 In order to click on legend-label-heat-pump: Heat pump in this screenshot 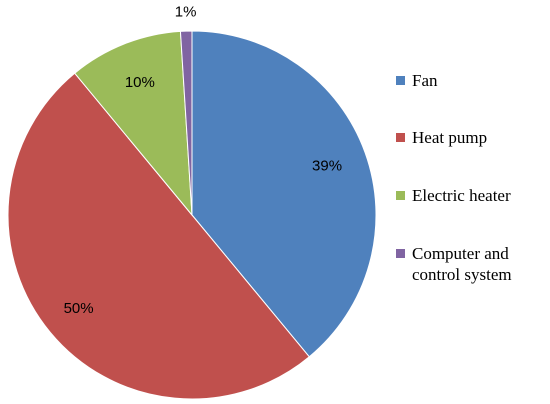, I will do `click(450, 137)`.